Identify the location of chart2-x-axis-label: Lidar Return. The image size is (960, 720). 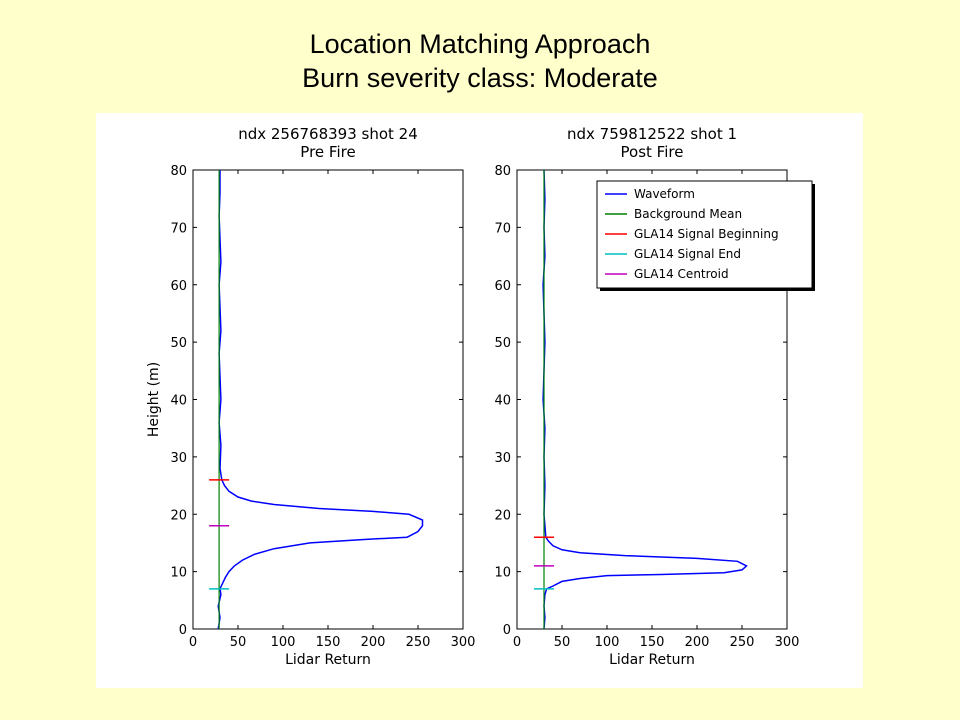
(652, 660).